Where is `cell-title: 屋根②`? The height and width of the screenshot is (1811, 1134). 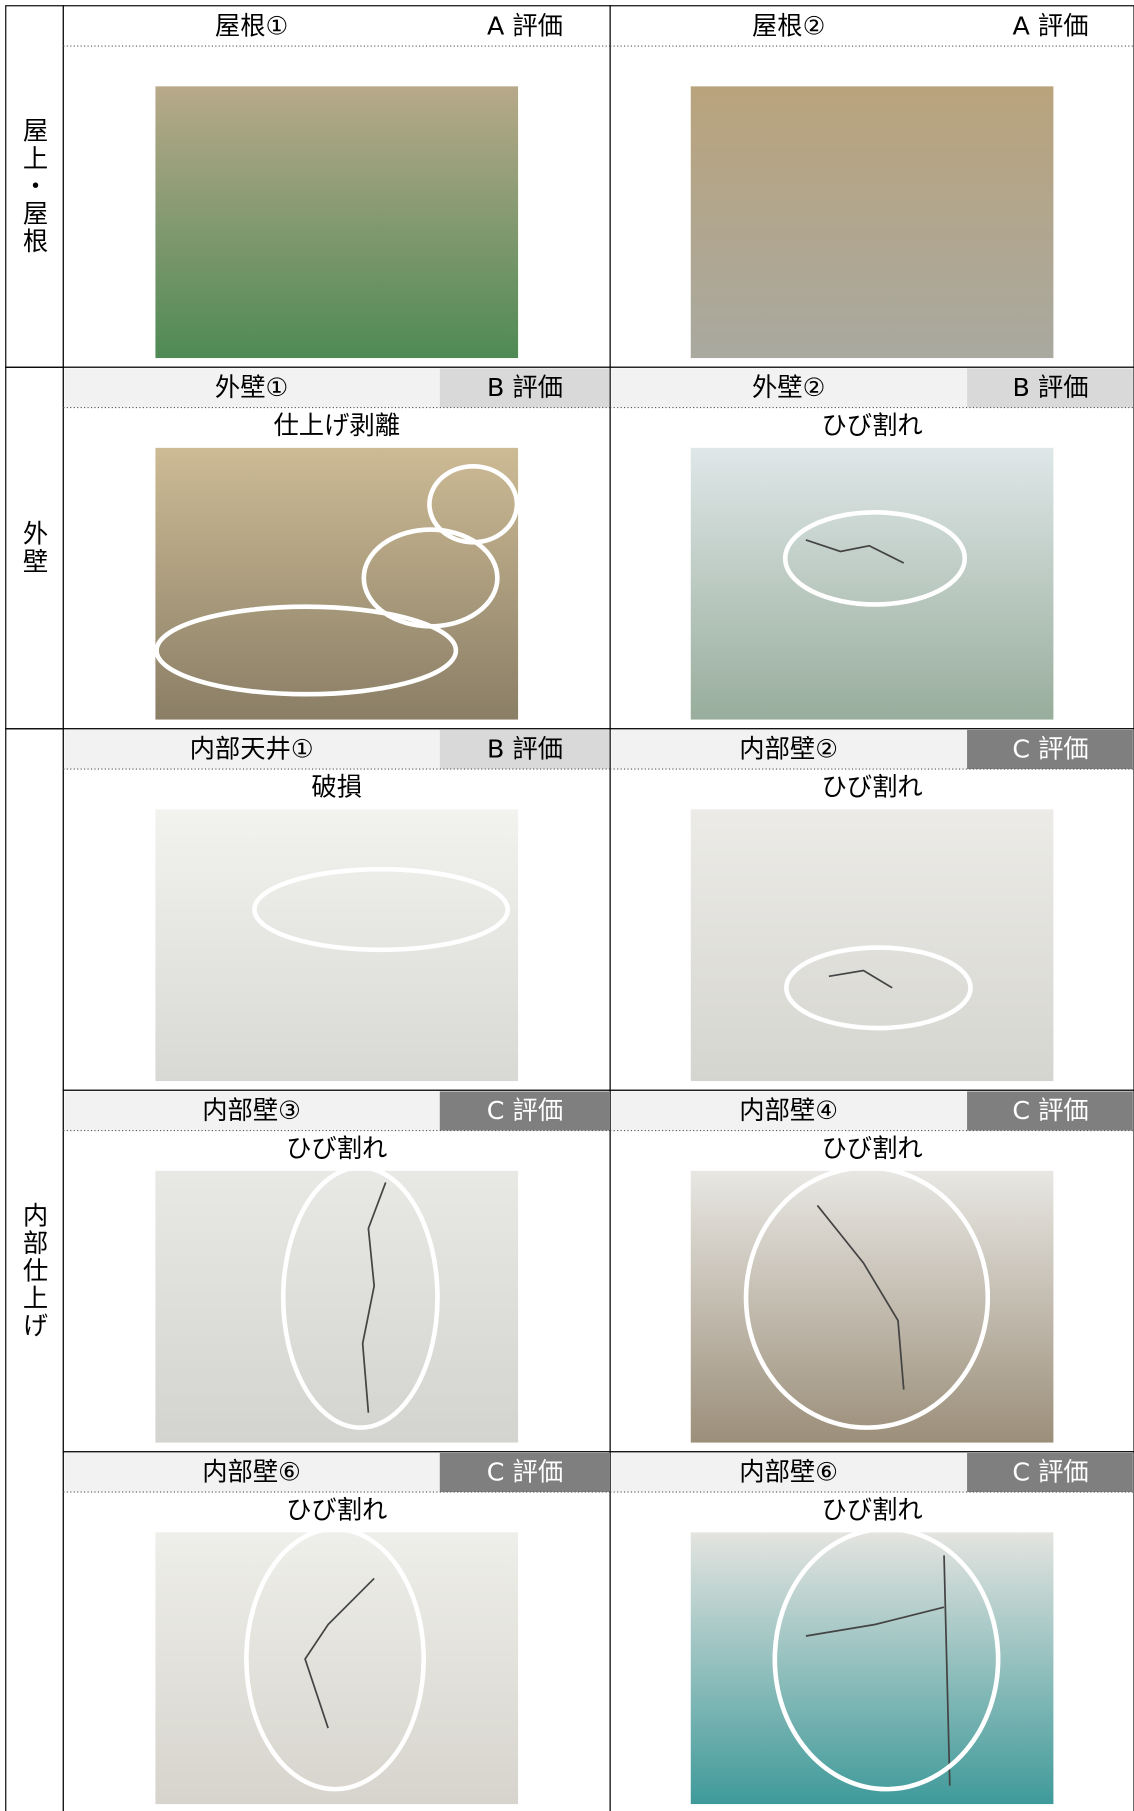 cell-title: 屋根② is located at coordinates (788, 26).